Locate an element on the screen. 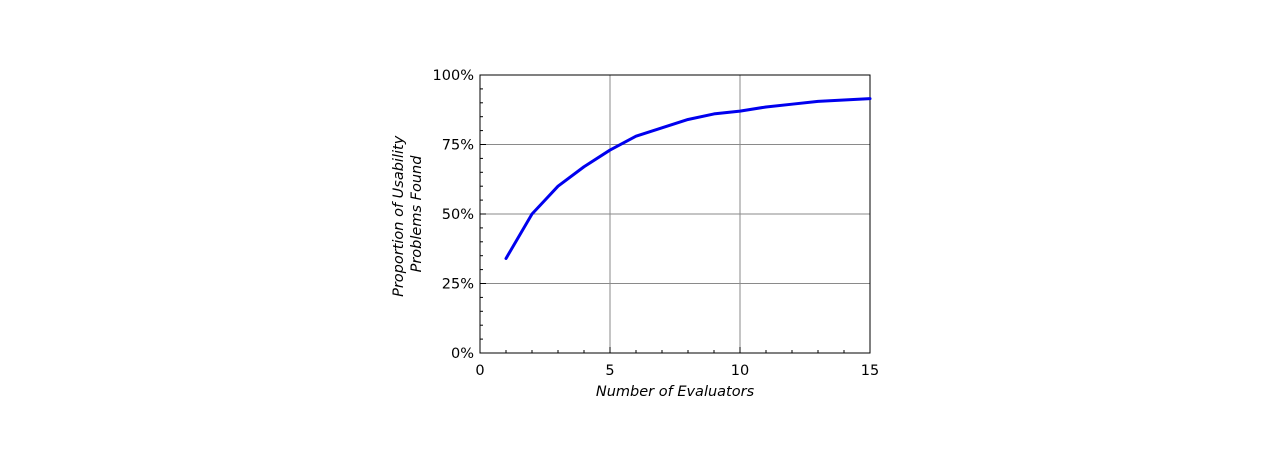 The width and height of the screenshot is (1266, 463). x-tick-label-0: 0 is located at coordinates (479, 371).